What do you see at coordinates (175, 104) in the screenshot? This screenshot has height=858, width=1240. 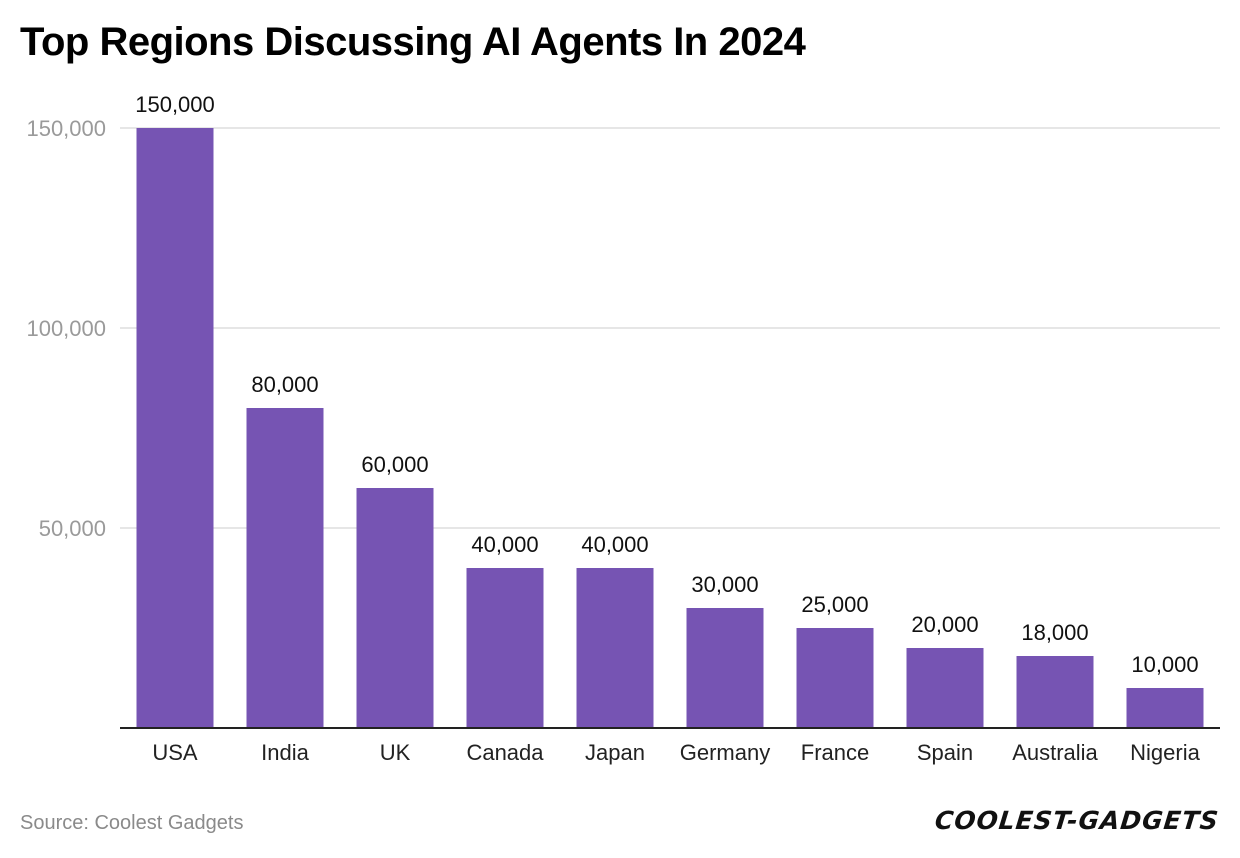 I see `bar-value-label: 150,000` at bounding box center [175, 104].